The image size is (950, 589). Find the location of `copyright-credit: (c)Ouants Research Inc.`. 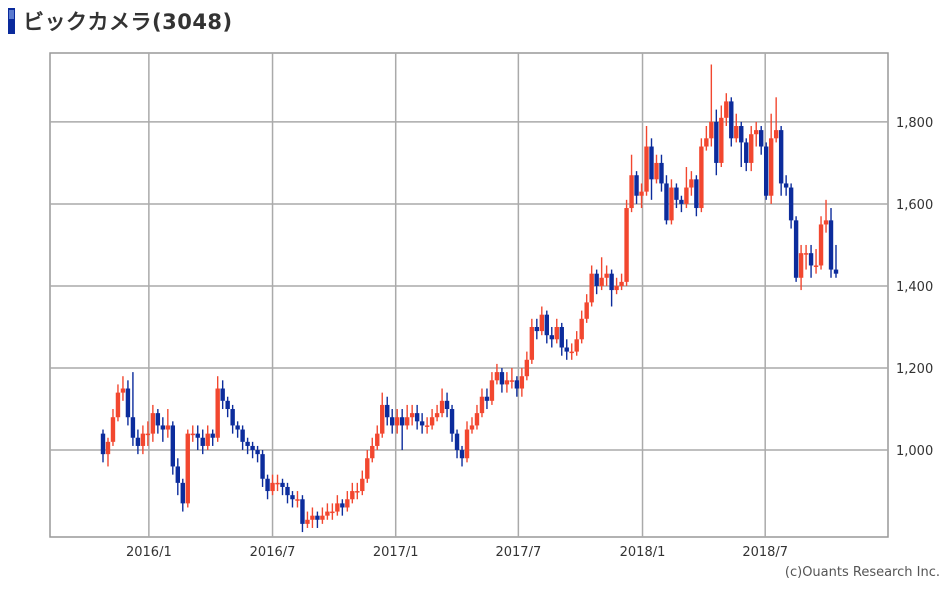

copyright-credit: (c)Ouants Research Inc. is located at coordinates (862, 572).